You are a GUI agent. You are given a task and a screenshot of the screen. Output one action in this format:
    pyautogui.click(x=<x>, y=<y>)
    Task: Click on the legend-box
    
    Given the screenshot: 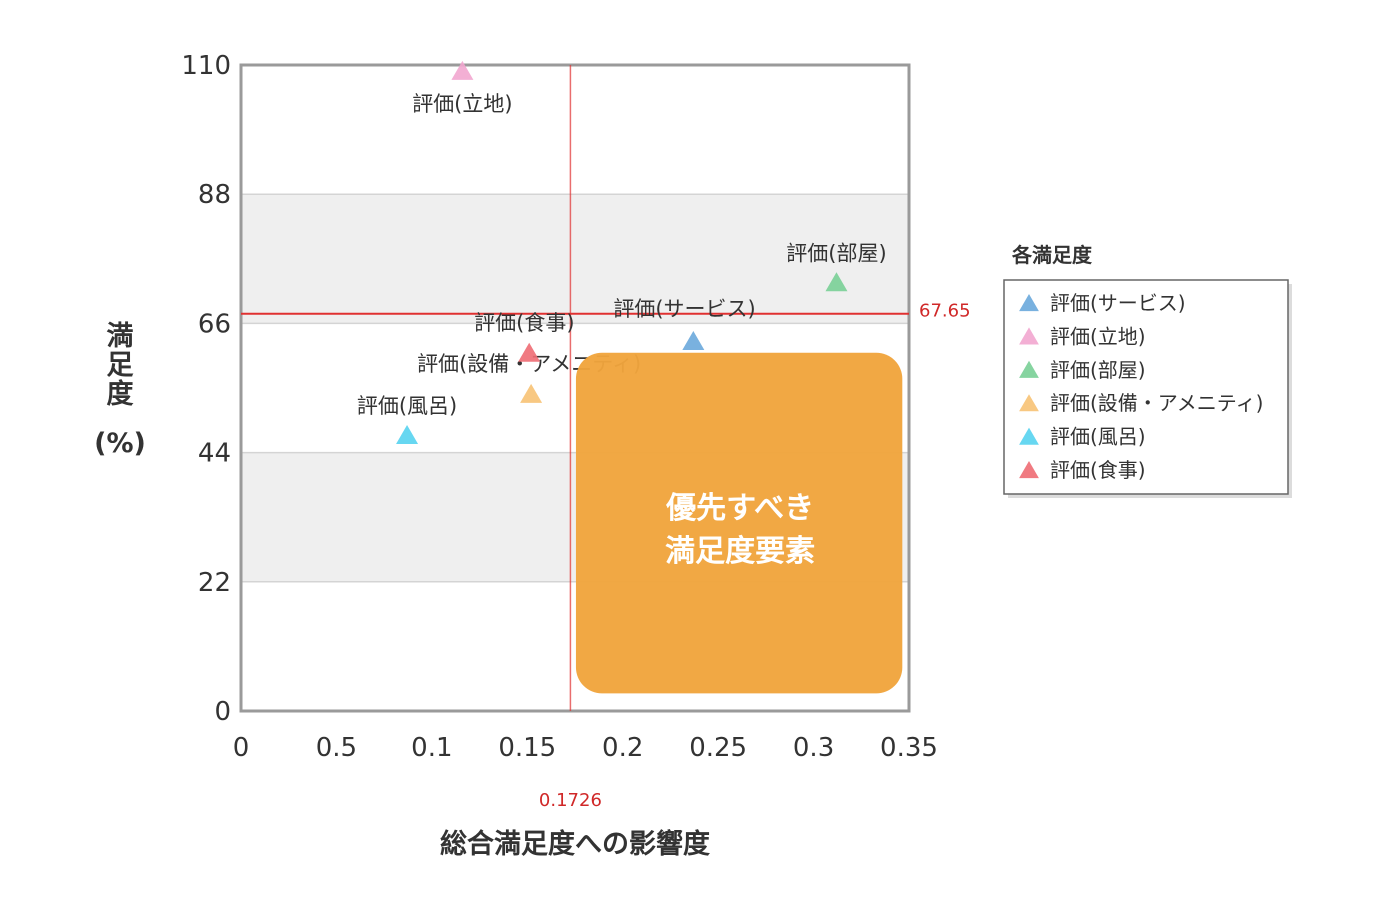 What is the action you would take?
    pyautogui.click(x=1146, y=387)
    